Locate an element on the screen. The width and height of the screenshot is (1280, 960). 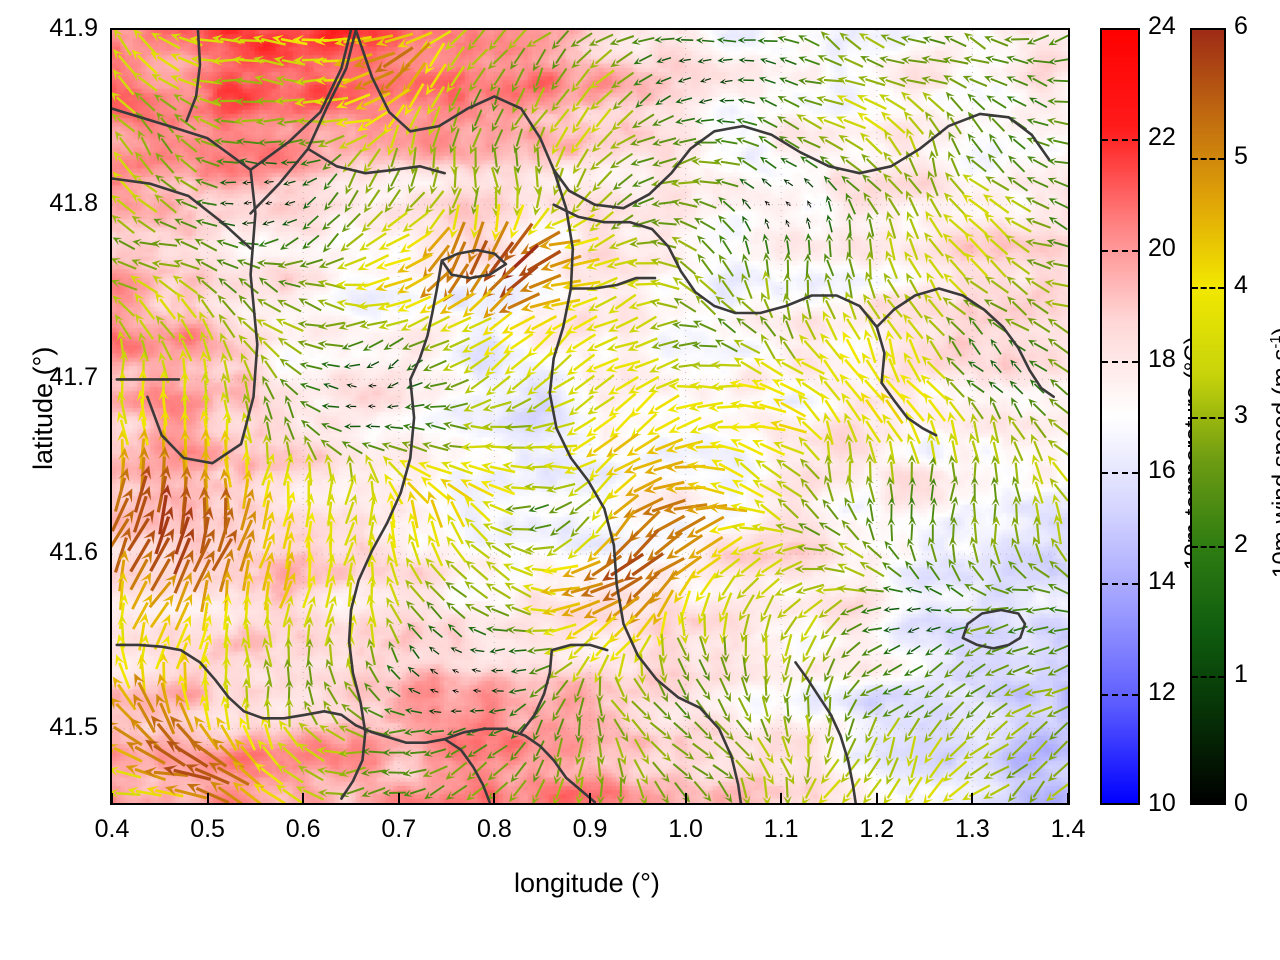
colorbar-tick-label: 5 is located at coordinates (1241, 155).